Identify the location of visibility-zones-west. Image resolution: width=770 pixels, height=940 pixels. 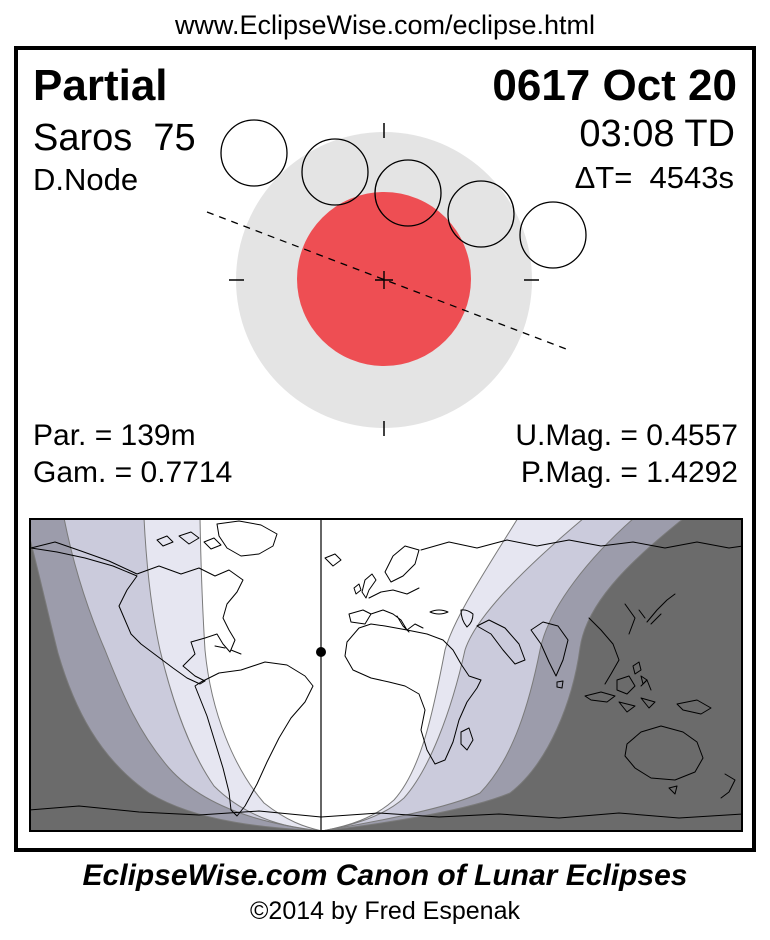
(175, 674).